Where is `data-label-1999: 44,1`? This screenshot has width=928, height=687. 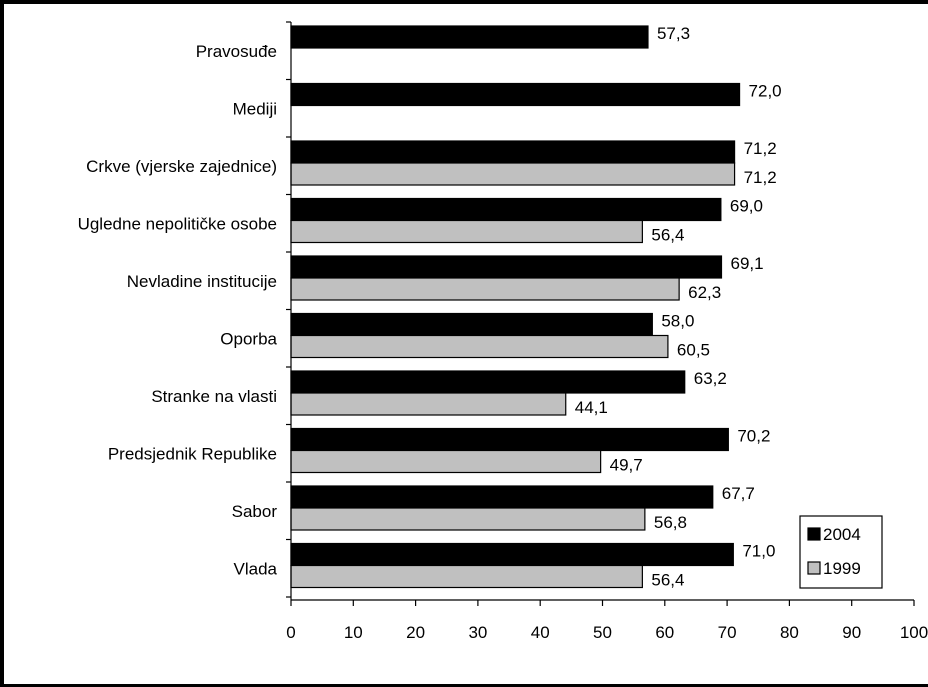
data-label-1999: 44,1 is located at coordinates (591, 407).